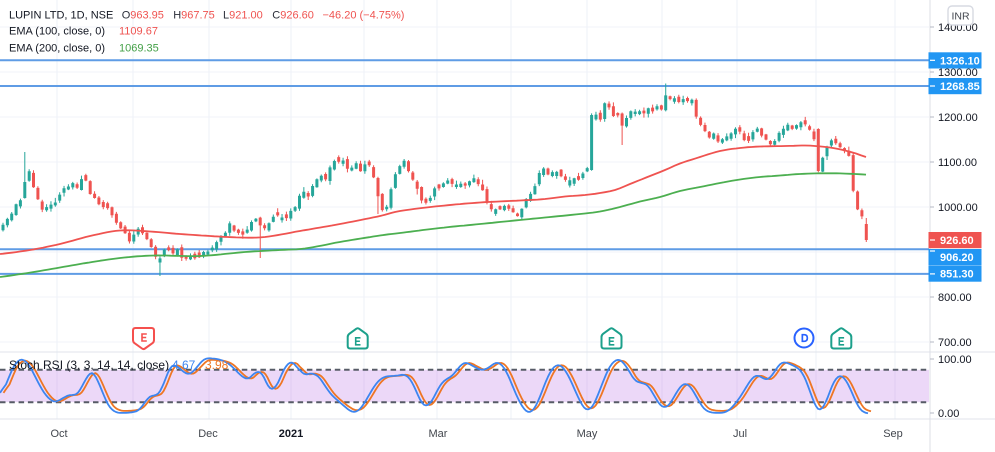 The height and width of the screenshot is (452, 995). I want to click on svg-text: 100.00, so click(955, 360).